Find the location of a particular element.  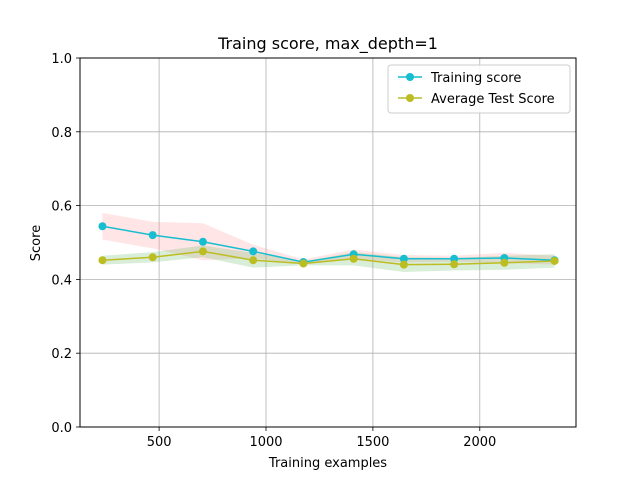

chart-title: Traing score, max_depth=1 is located at coordinates (327, 44).